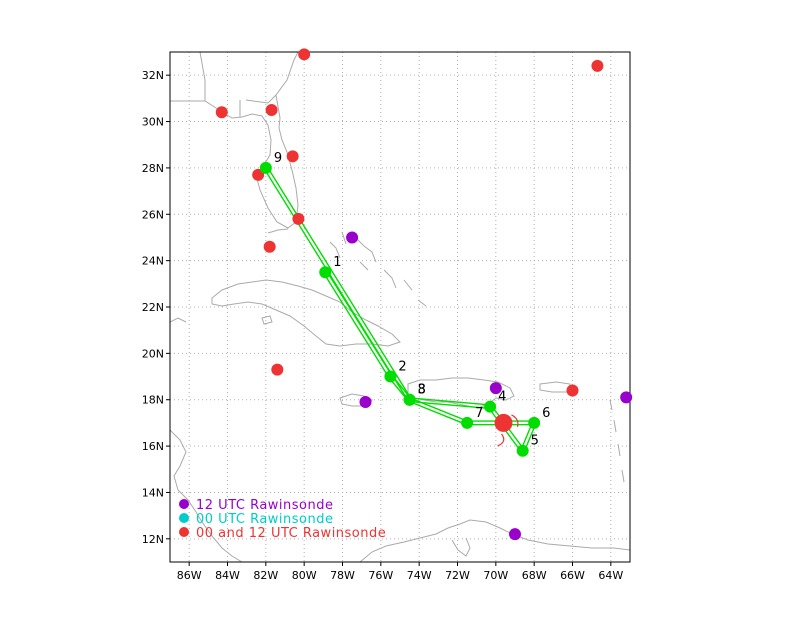 This screenshot has width=800, height=618. Describe the element at coordinates (457, 575) in the screenshot. I see `x-tick-label: 72W` at that location.